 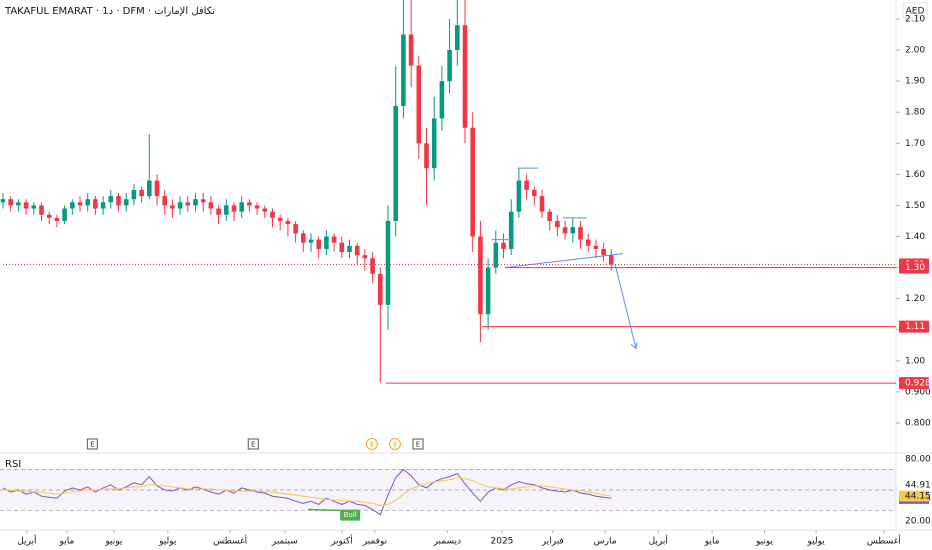 I want to click on y-tick-label: 1.70, so click(x=915, y=144).